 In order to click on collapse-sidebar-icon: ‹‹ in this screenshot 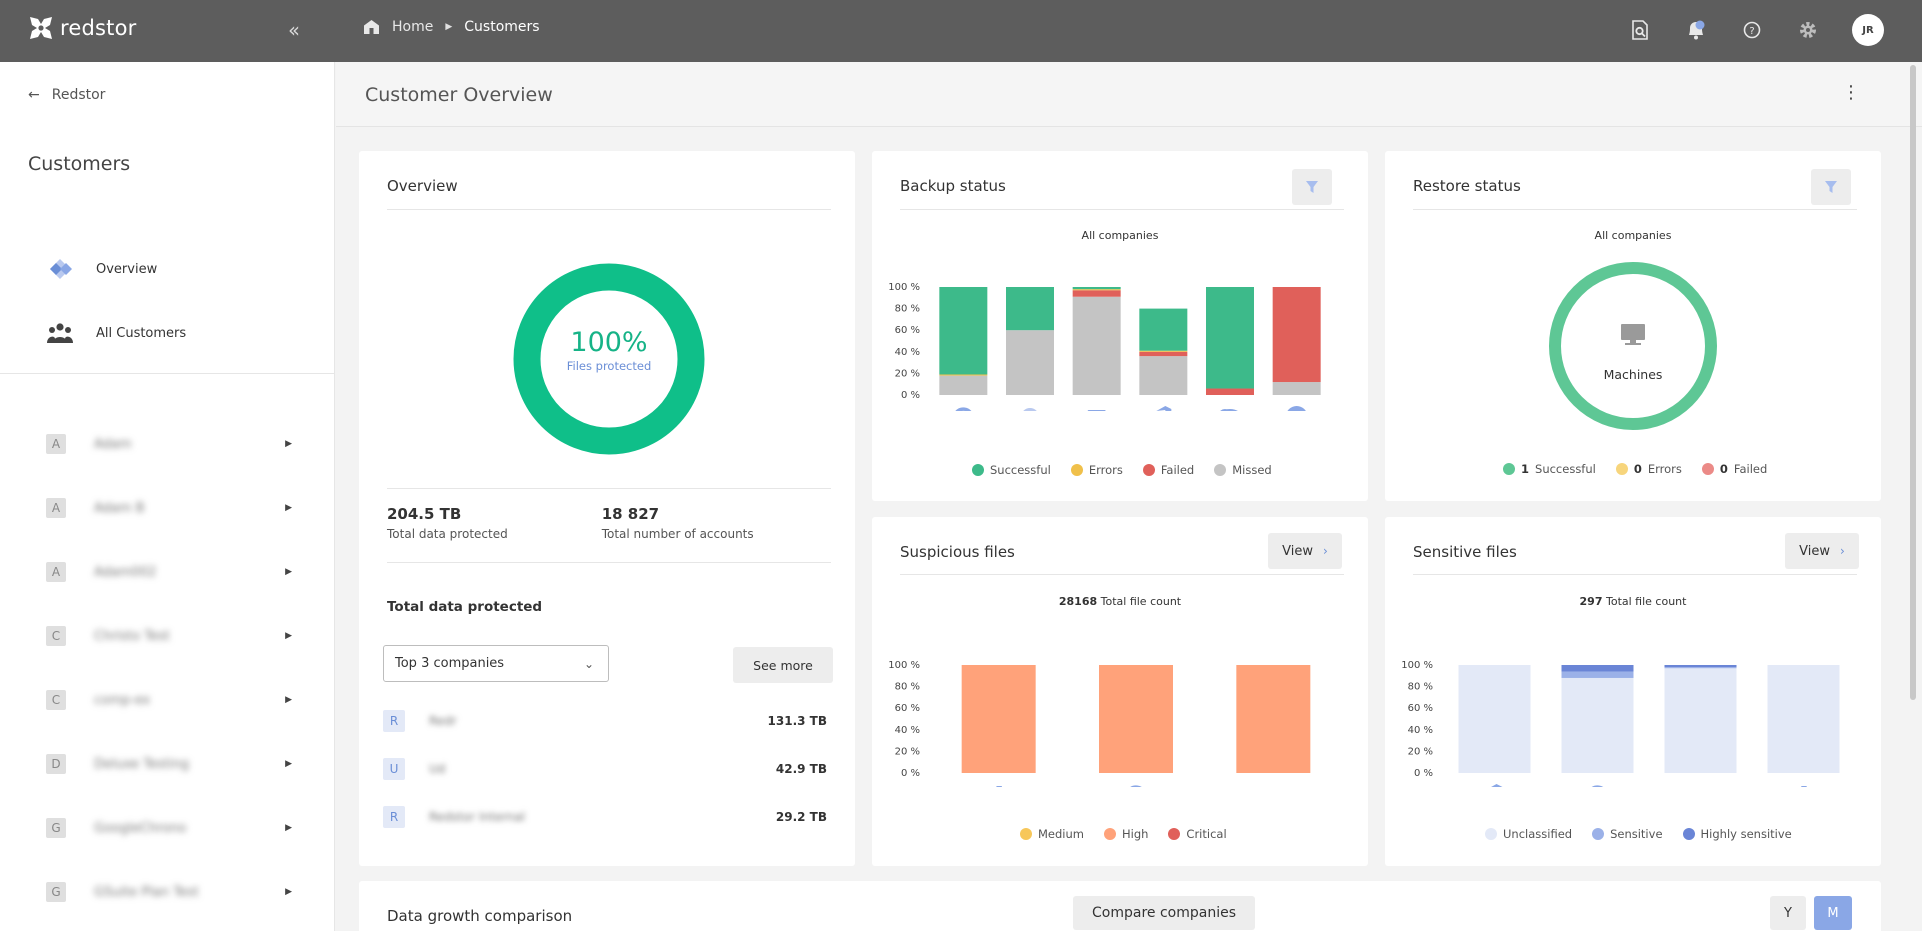, I will do `click(294, 30)`.